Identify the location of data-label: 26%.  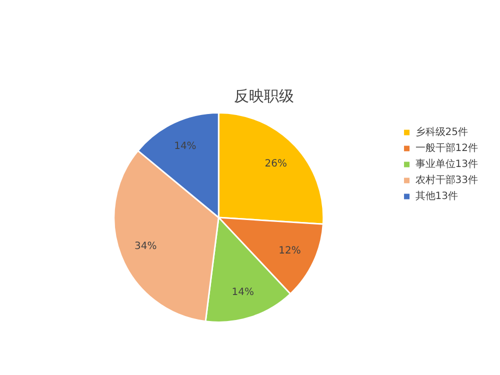
(276, 164).